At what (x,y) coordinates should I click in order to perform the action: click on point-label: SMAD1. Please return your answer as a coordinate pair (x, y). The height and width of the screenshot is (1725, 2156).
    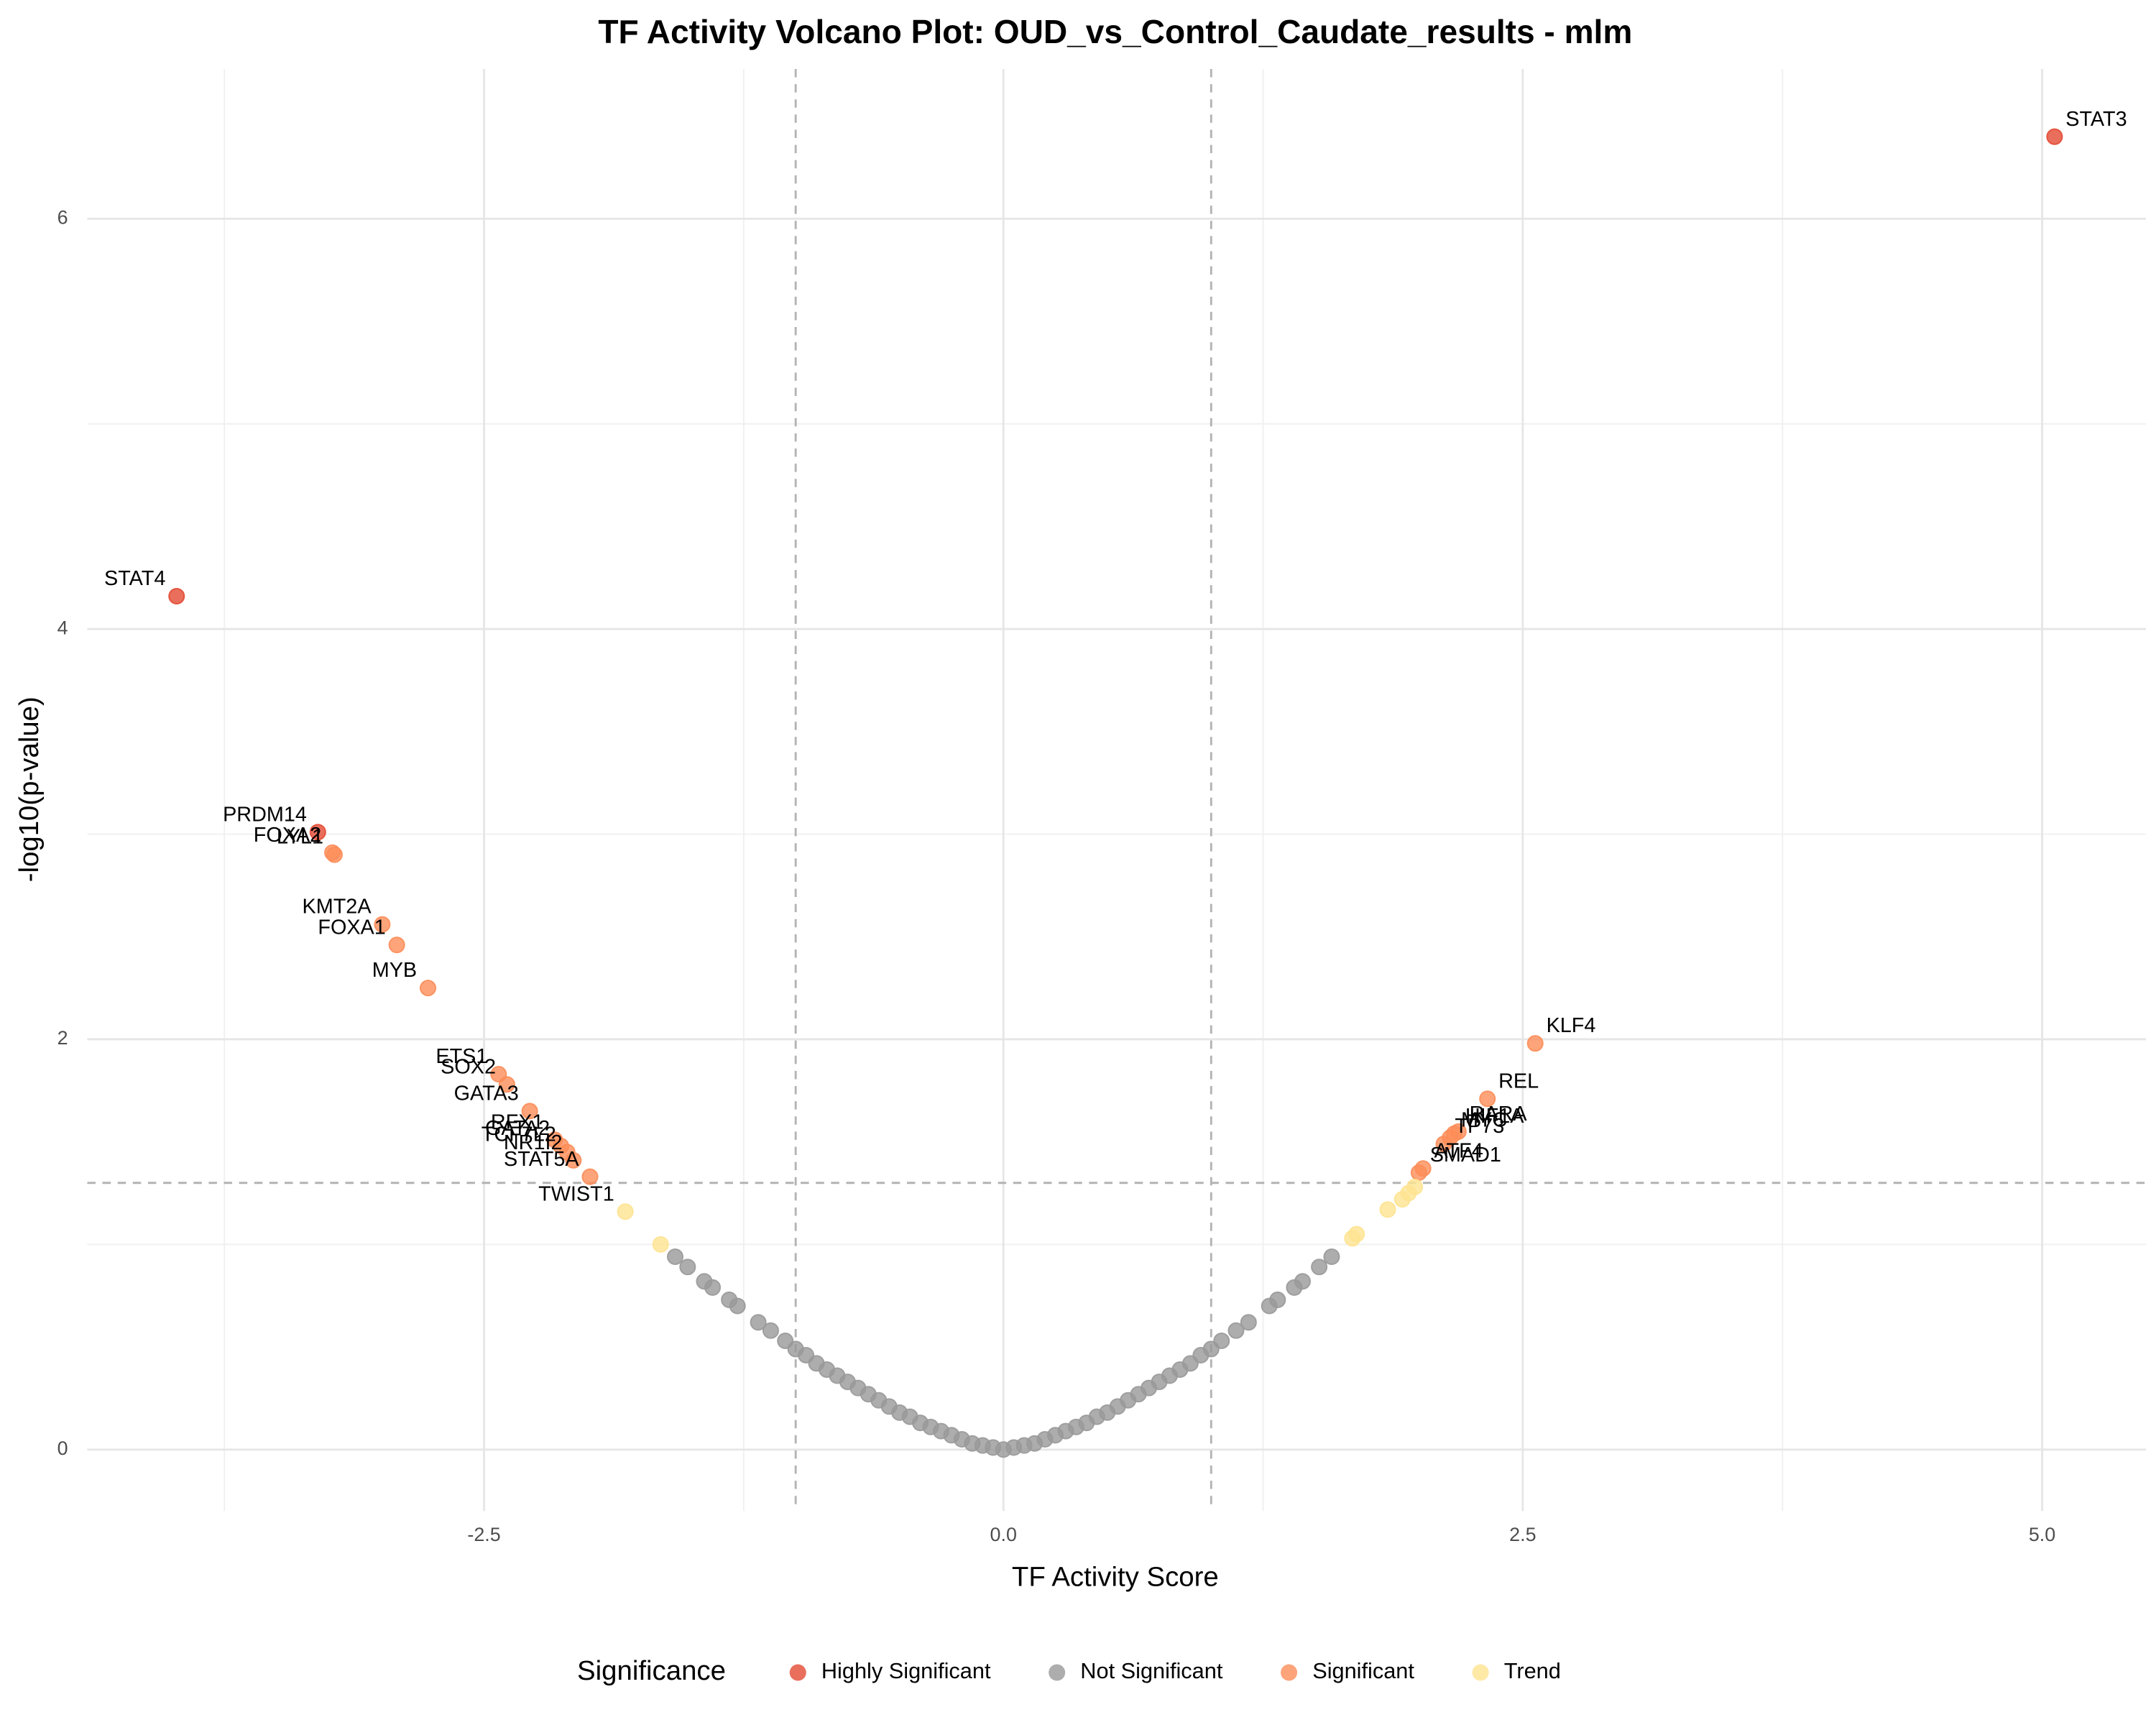
    Looking at the image, I should click on (1465, 1155).